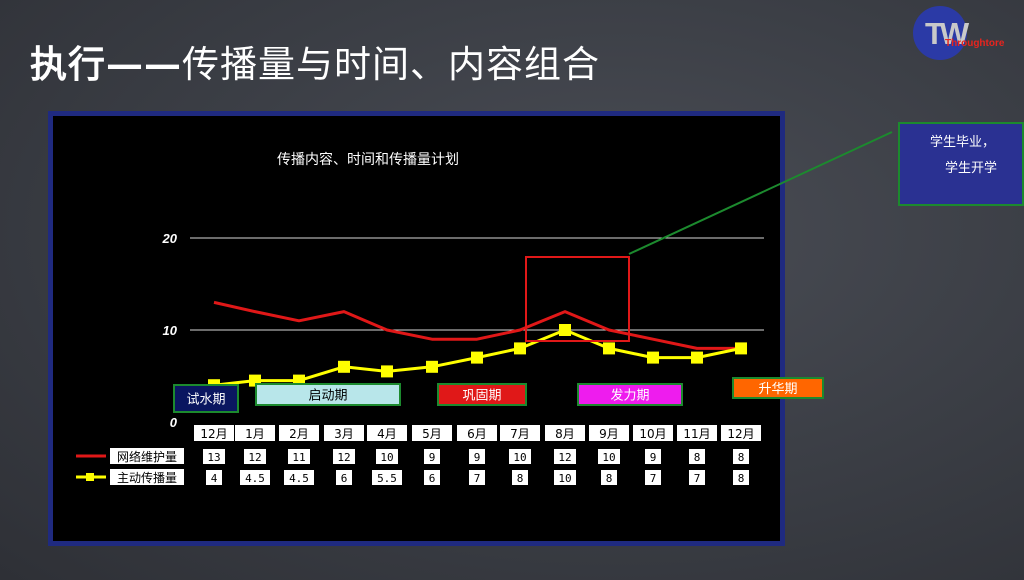  I want to click on category-label: 4月, so click(387, 434).